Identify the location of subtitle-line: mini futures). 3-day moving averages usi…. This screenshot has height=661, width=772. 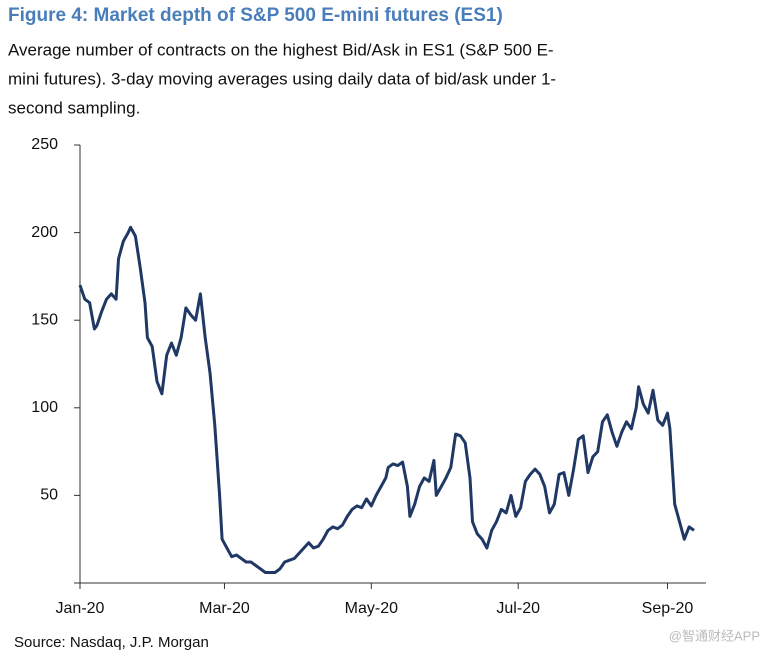
(282, 78).